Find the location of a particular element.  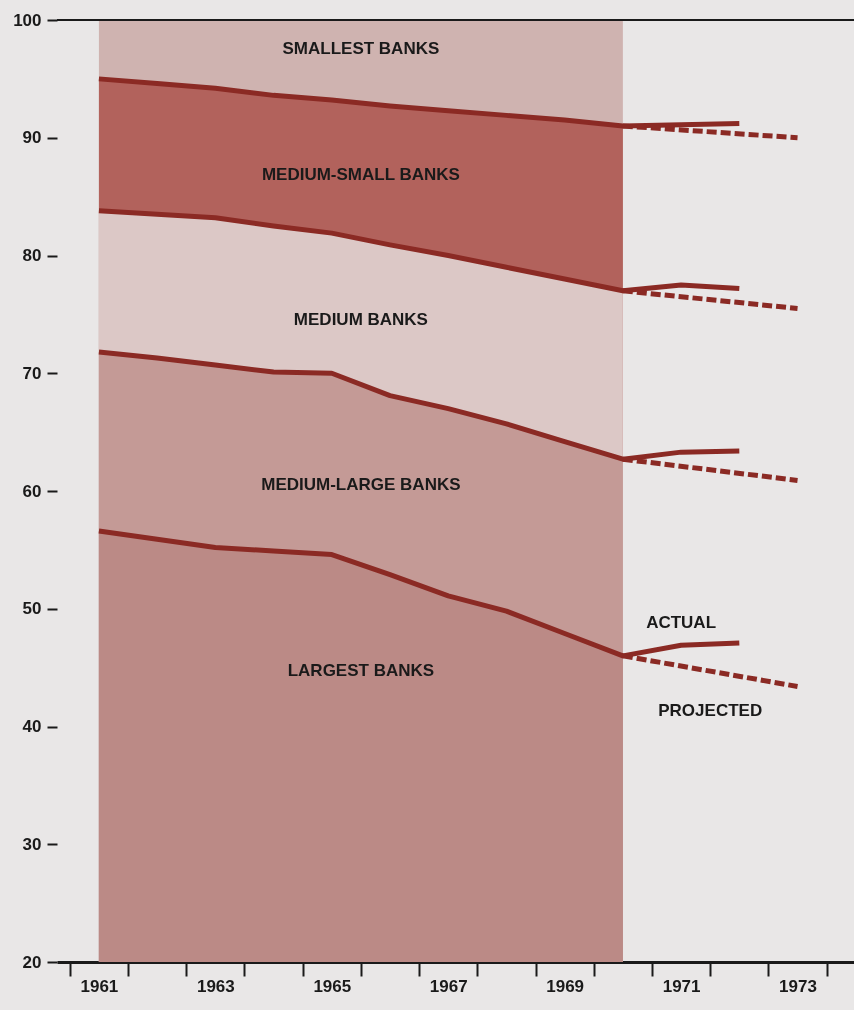

series-label: MEDIUM-SMALL BANKS is located at coordinates (360, 175).